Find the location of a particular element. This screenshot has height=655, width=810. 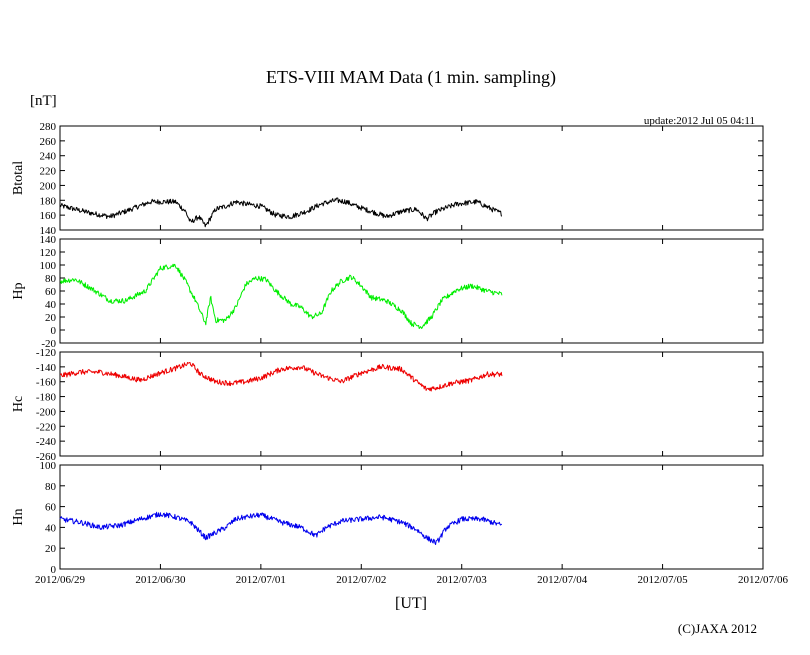

y-tick-label: -20 is located at coordinates (48, 344).